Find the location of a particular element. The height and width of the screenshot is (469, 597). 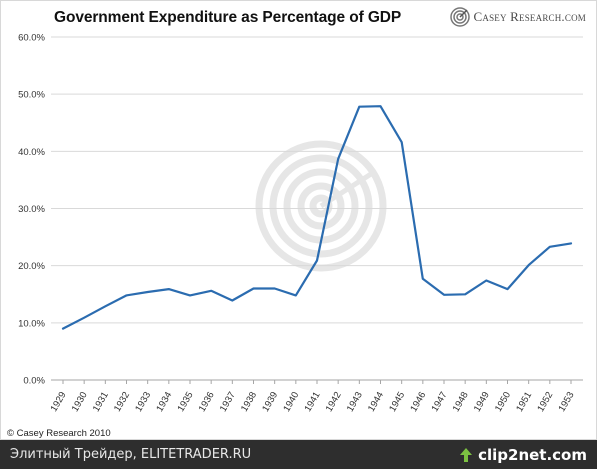

upload-arrow-icon is located at coordinates (466, 454).